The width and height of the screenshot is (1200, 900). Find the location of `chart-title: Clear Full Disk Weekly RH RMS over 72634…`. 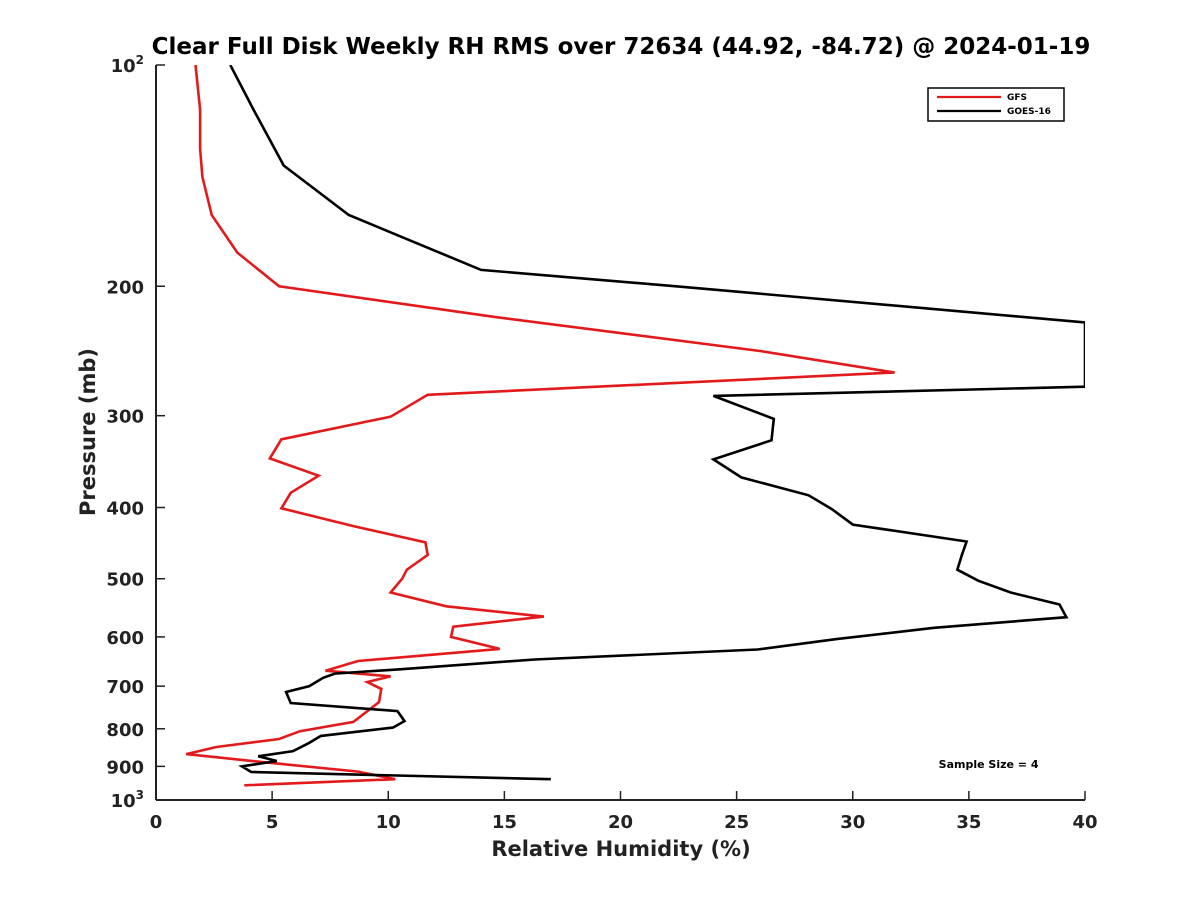

chart-title: Clear Full Disk Weekly RH RMS over 72634… is located at coordinates (621, 47).